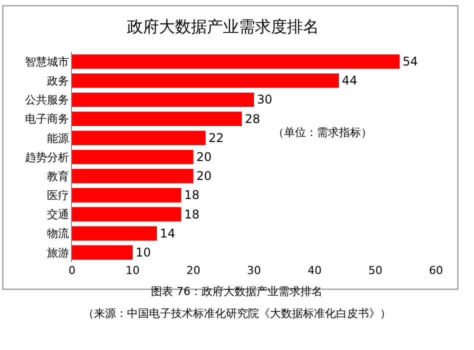  Describe the element at coordinates (216, 137) in the screenshot. I see `data-label: 22` at that location.